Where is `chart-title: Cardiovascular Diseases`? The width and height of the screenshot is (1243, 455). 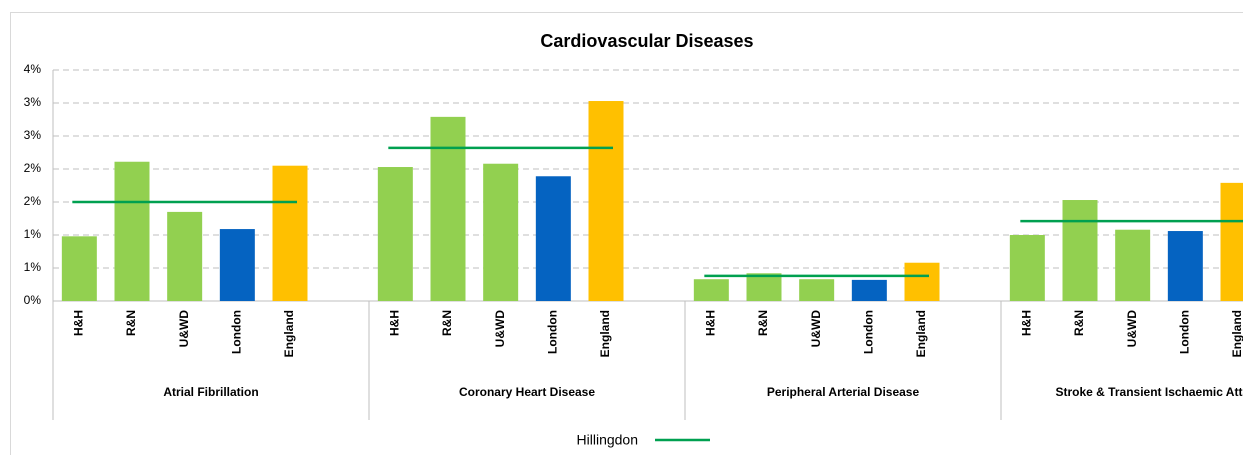
chart-title: Cardiovascular Diseases is located at coordinates (646, 41).